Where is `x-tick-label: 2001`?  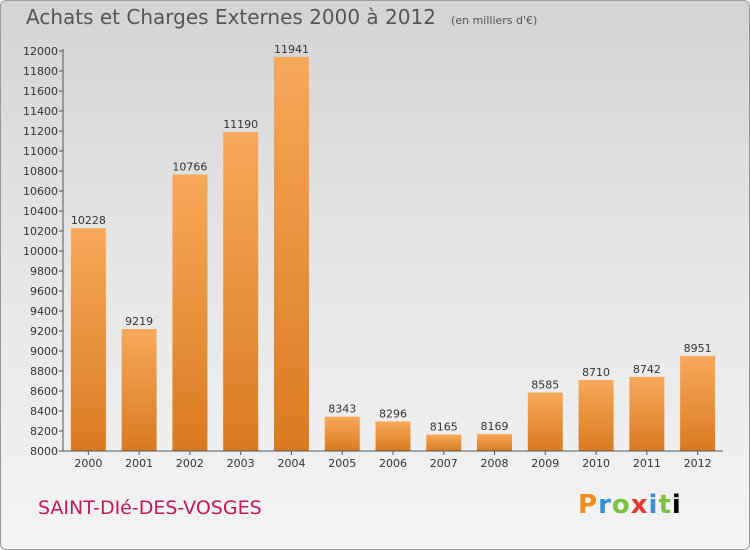
x-tick-label: 2001 is located at coordinates (139, 463).